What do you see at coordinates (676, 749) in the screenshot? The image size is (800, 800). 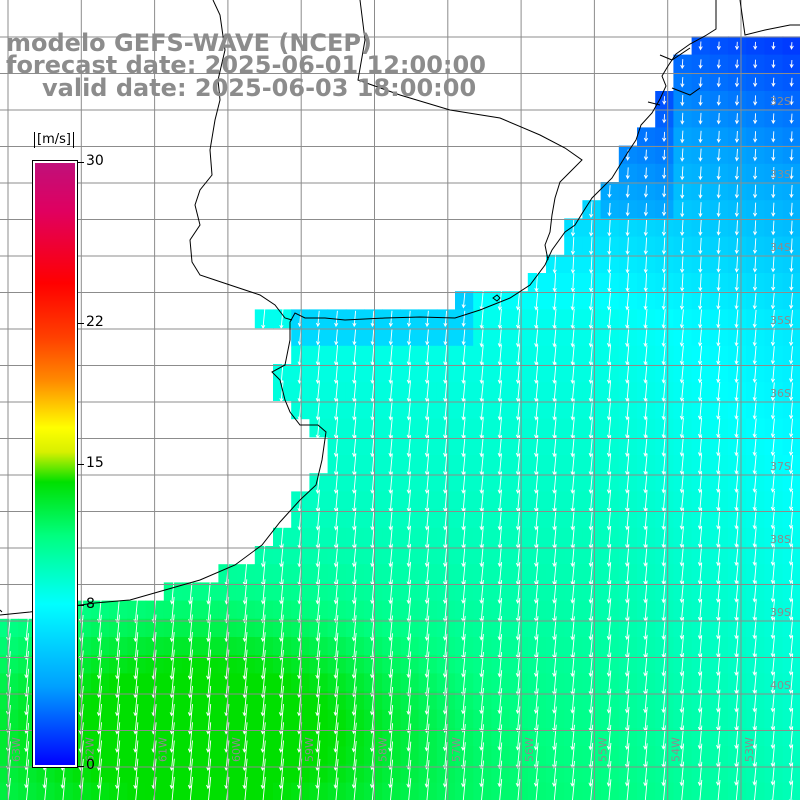 I see `longitude-label: 54W` at bounding box center [676, 749].